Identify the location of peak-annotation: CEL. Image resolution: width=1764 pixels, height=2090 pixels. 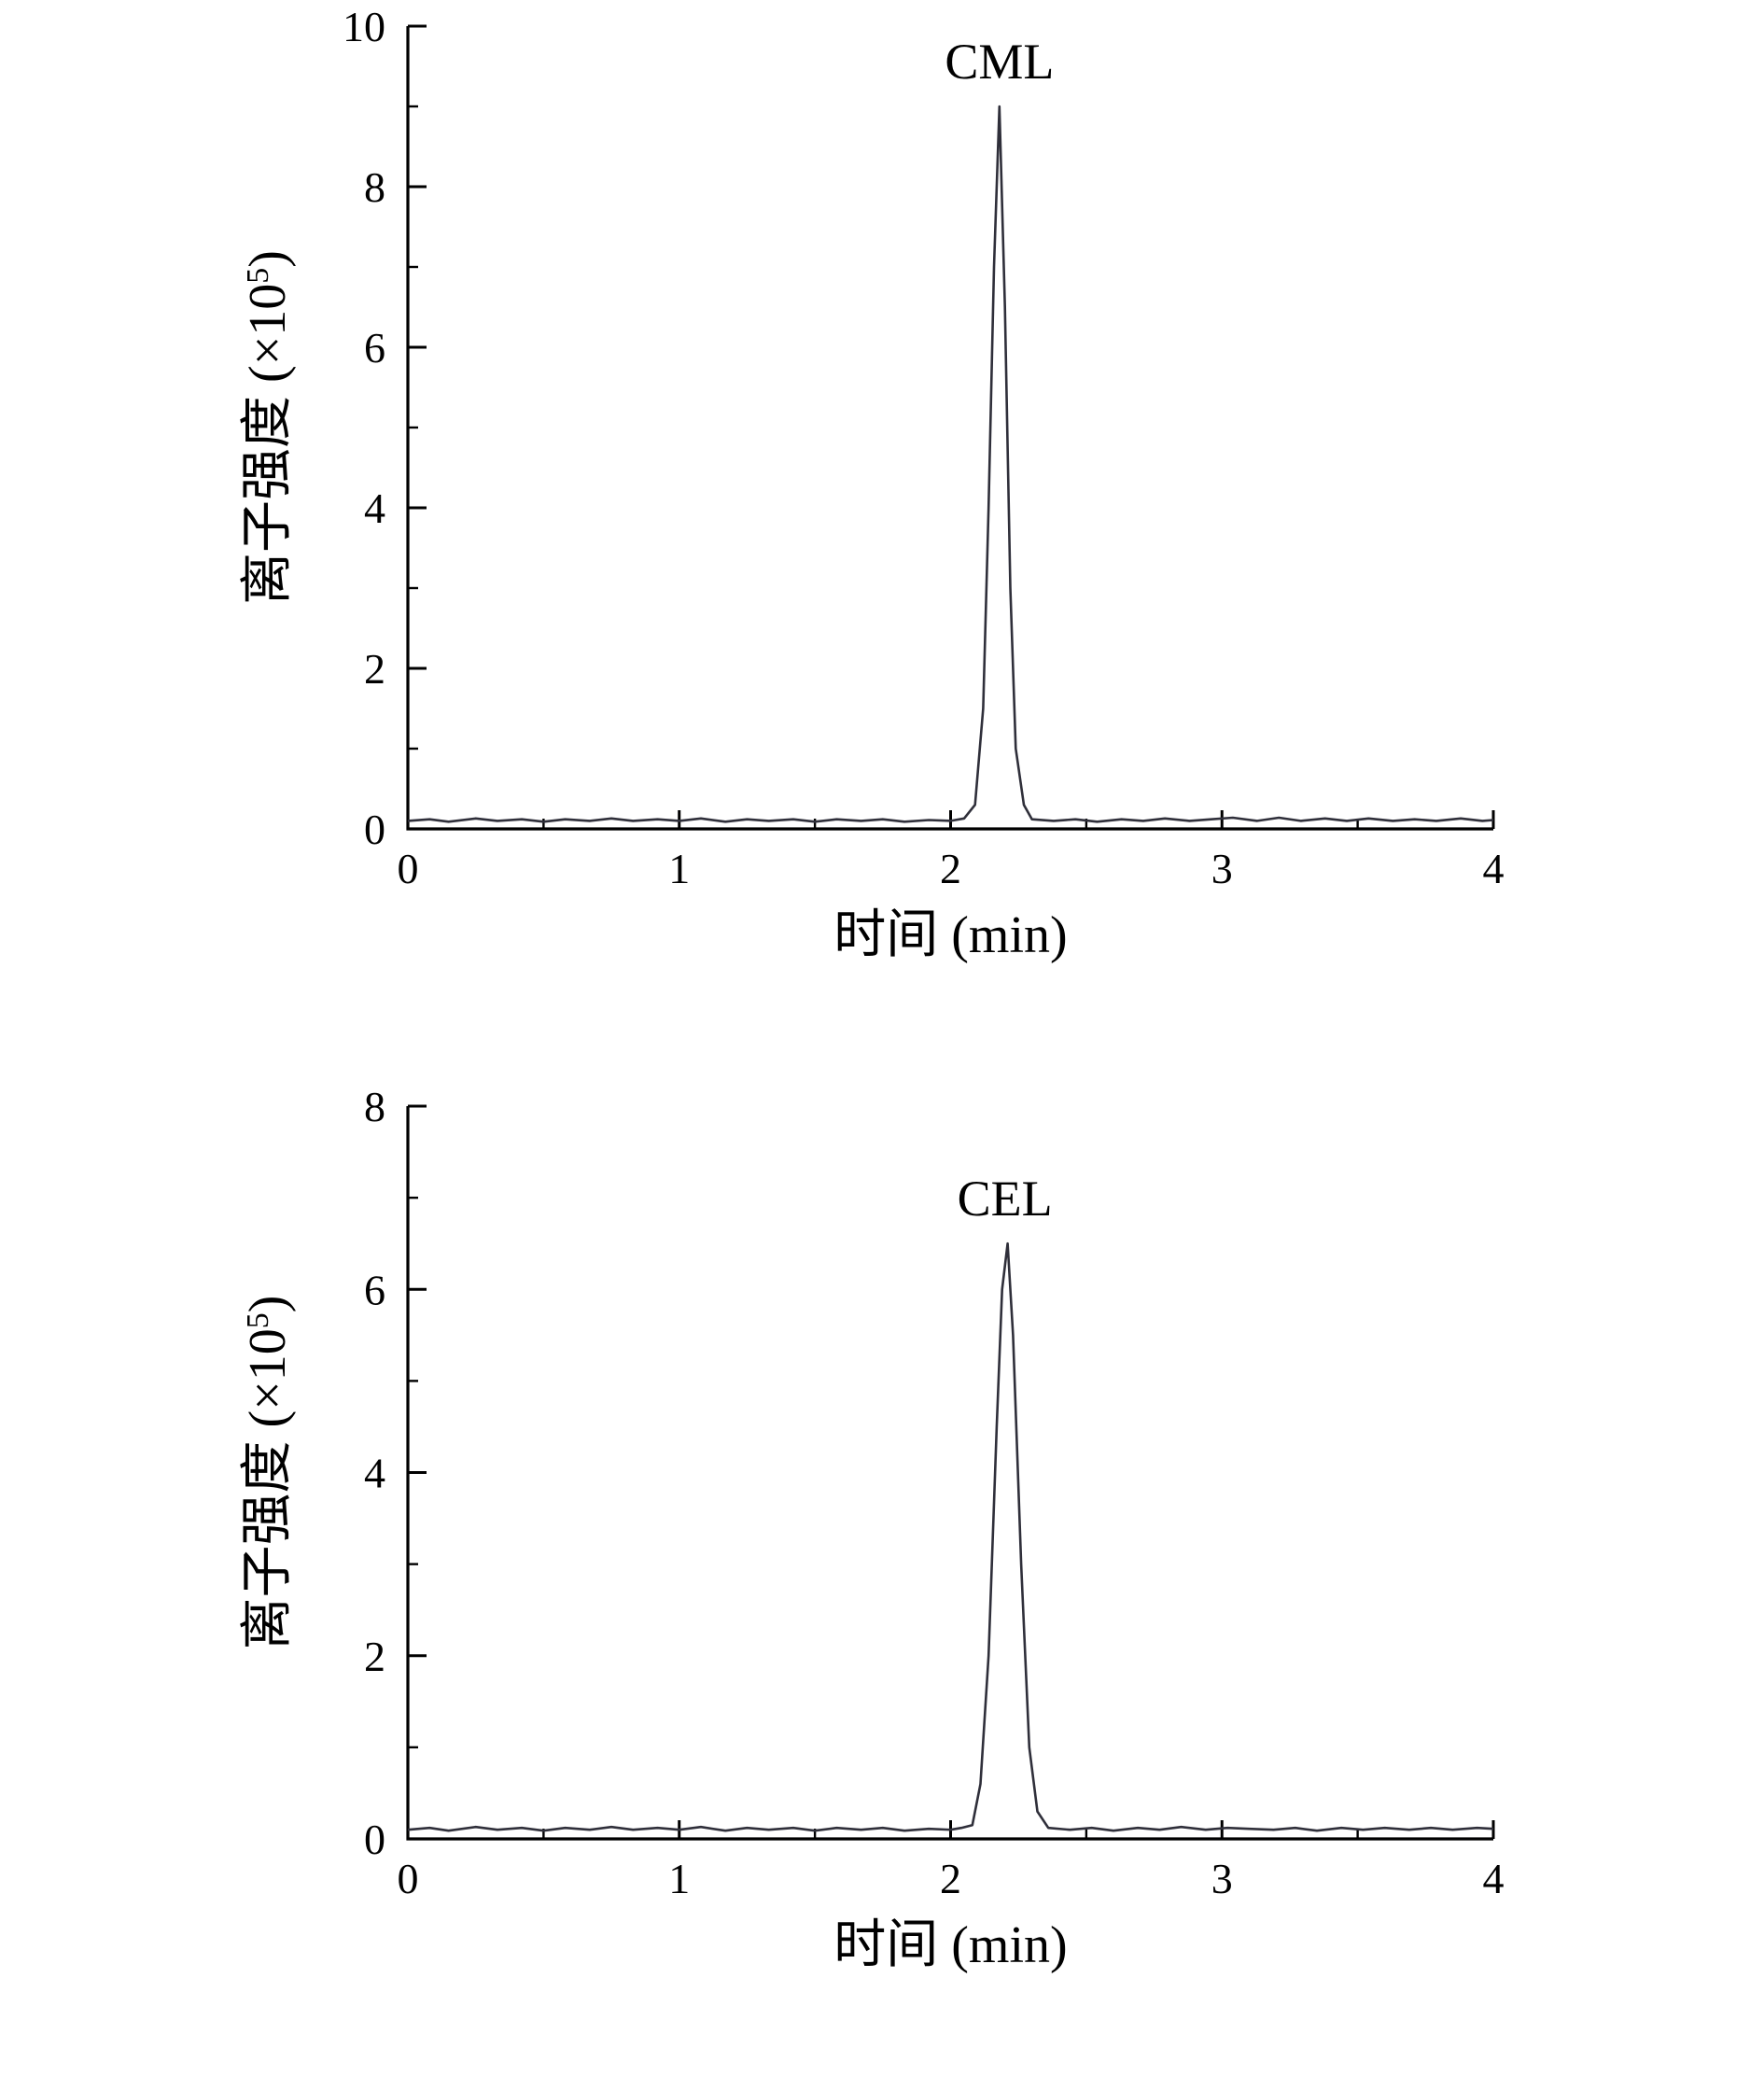
(1005, 1199).